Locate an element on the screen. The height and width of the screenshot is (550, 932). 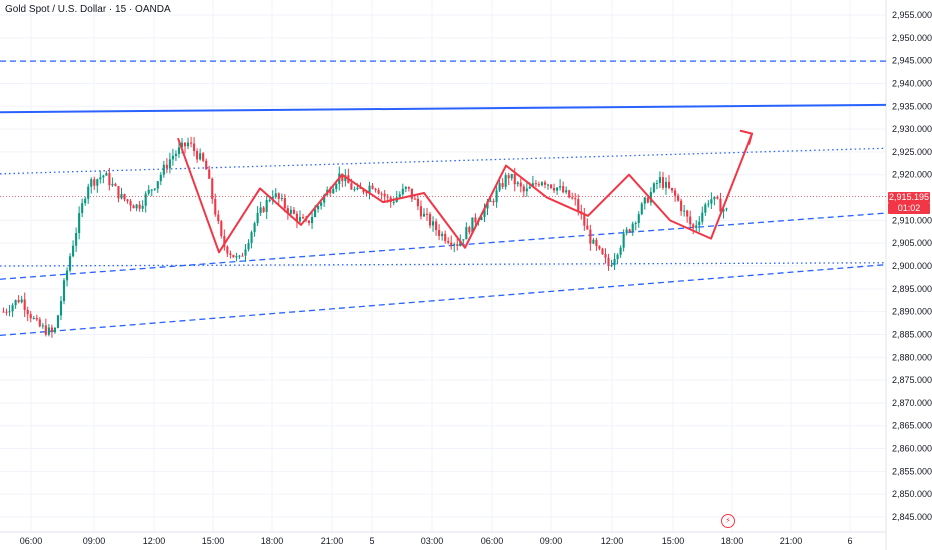
price-axis-label: 2,860.000 is located at coordinates (912, 449).